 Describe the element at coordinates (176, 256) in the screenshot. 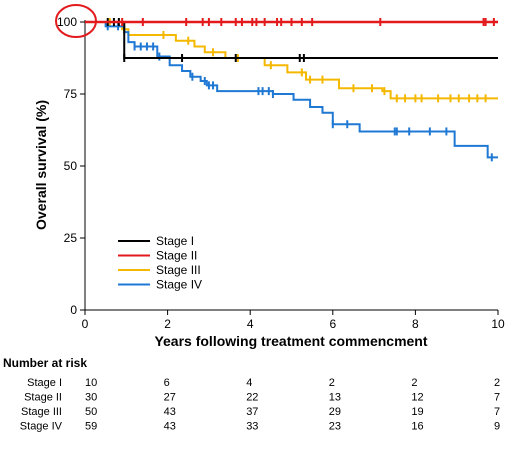

I see `legend-label: Stage II` at that location.